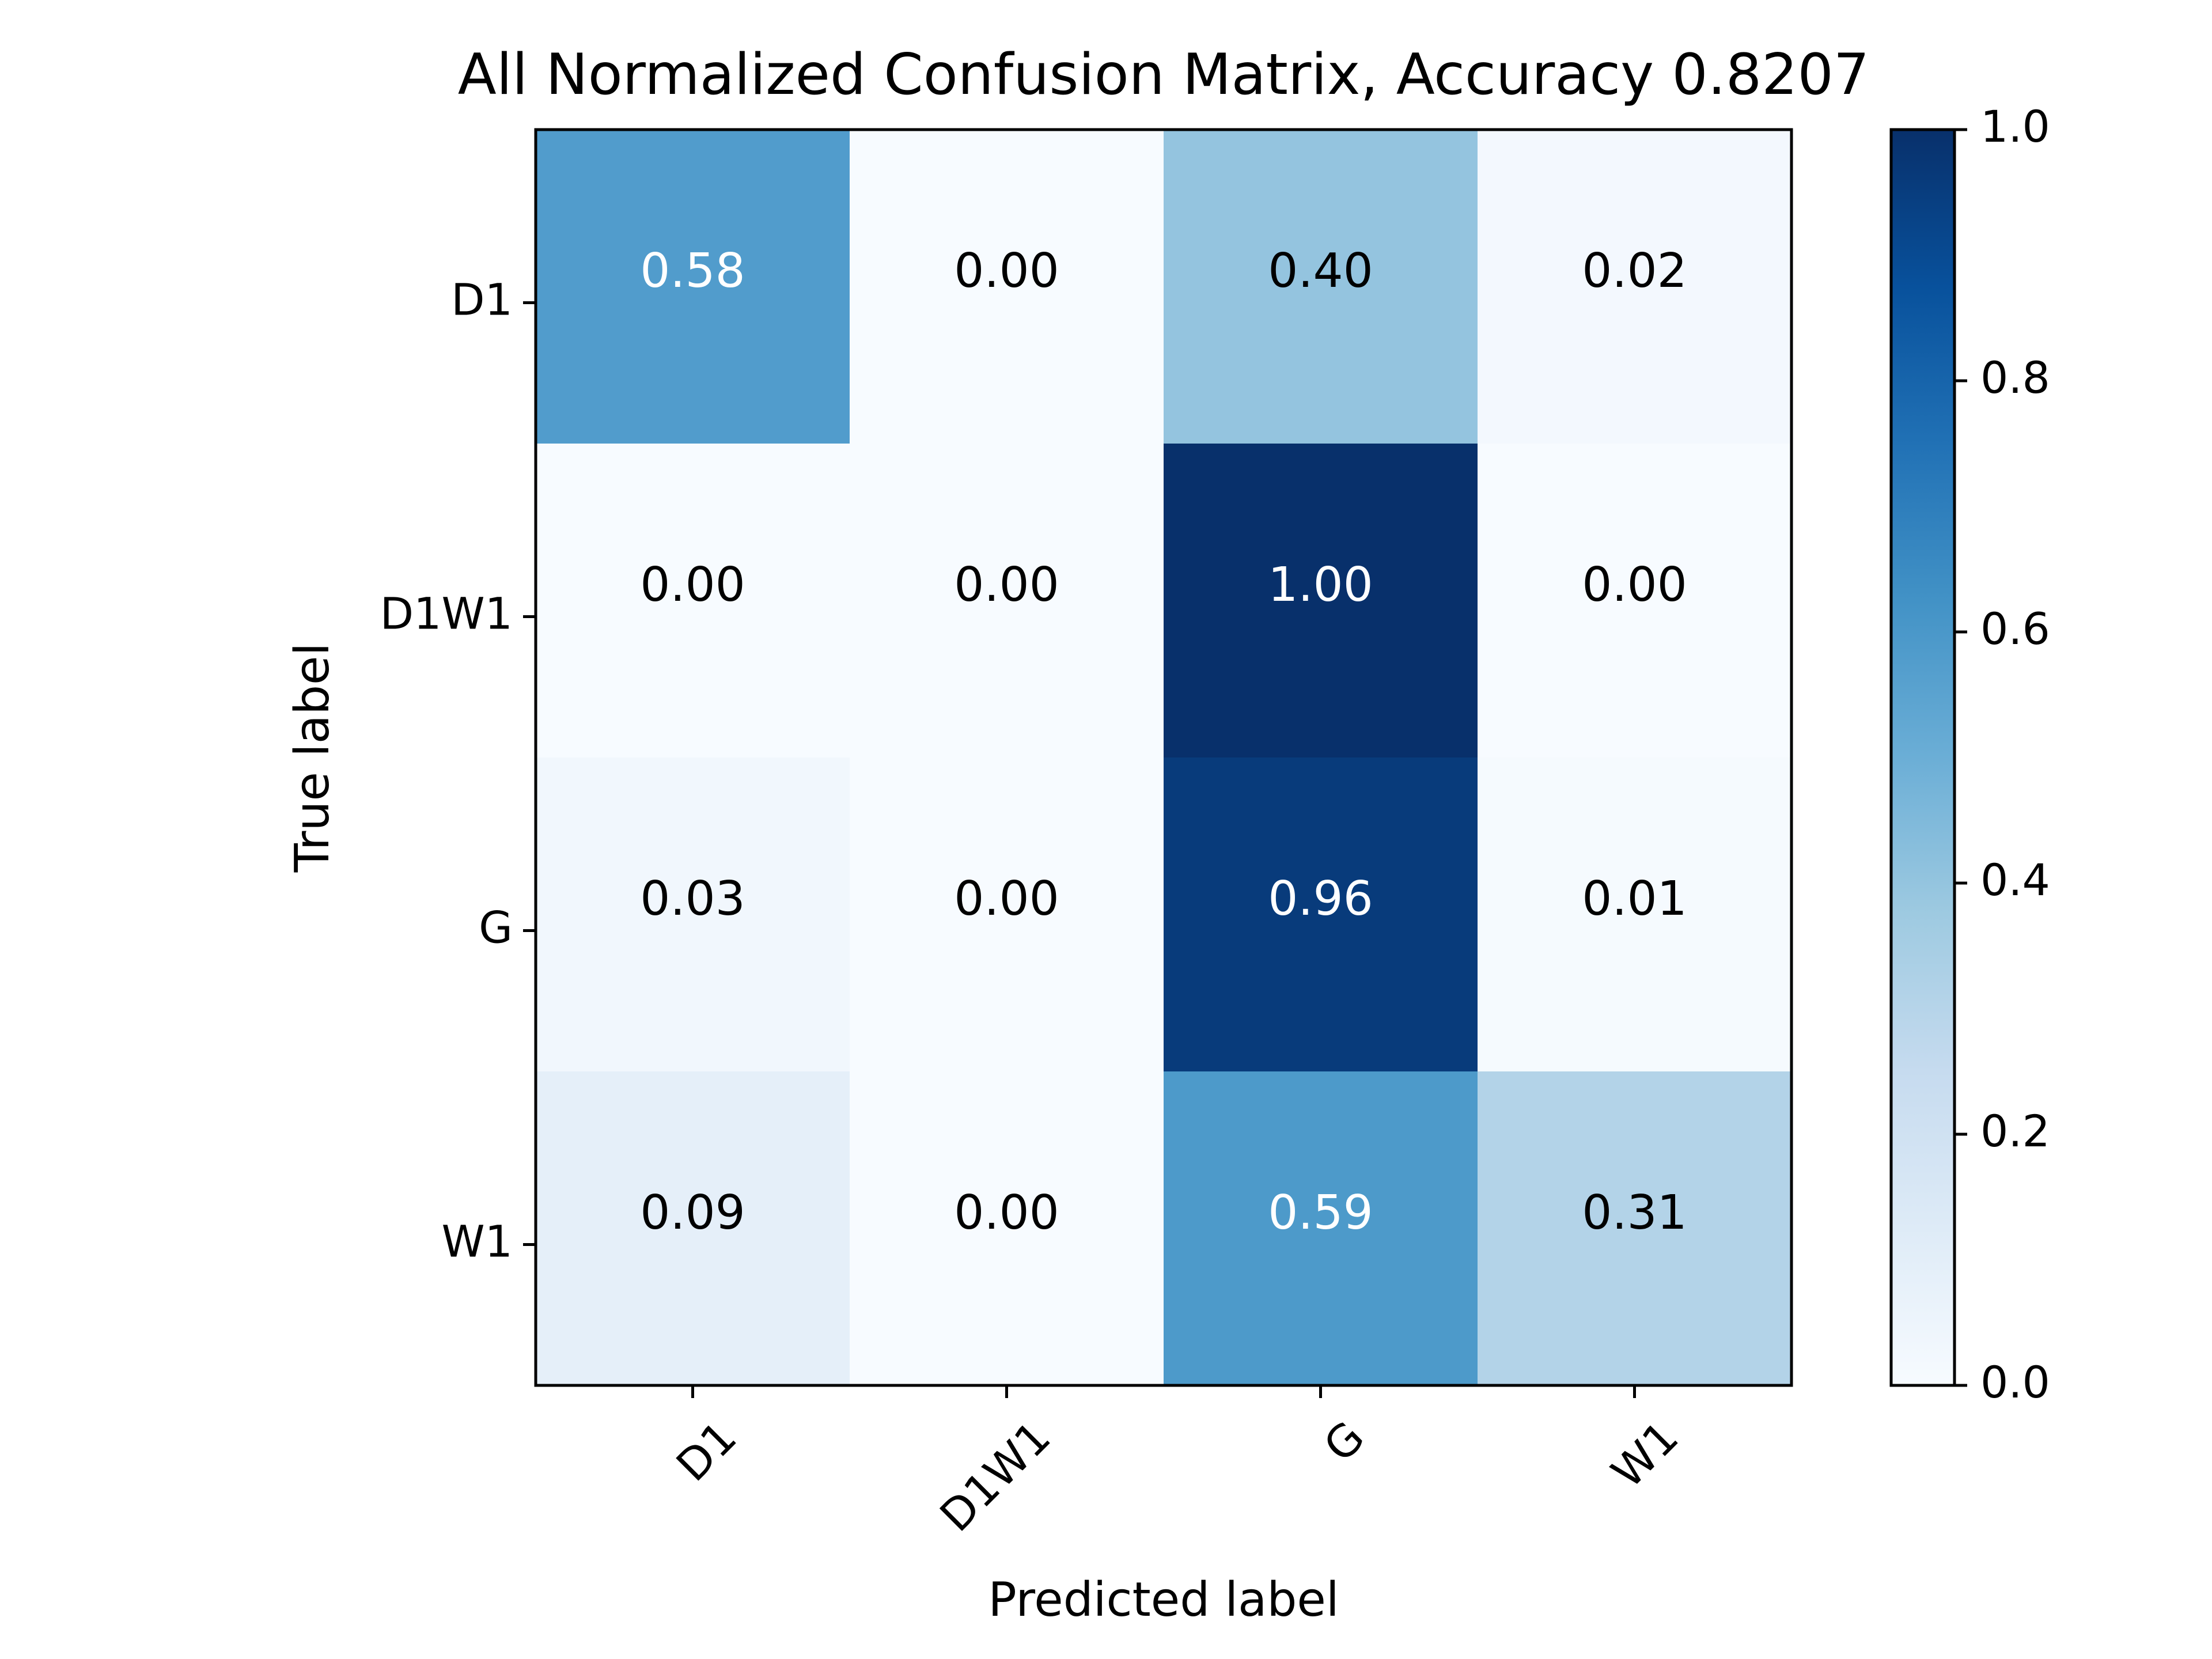  Describe the element at coordinates (2002, 754) in the screenshot. I see `colorbar-ticks: 0.0 0.2 0.4 0.6 0.8 1.0` at that location.